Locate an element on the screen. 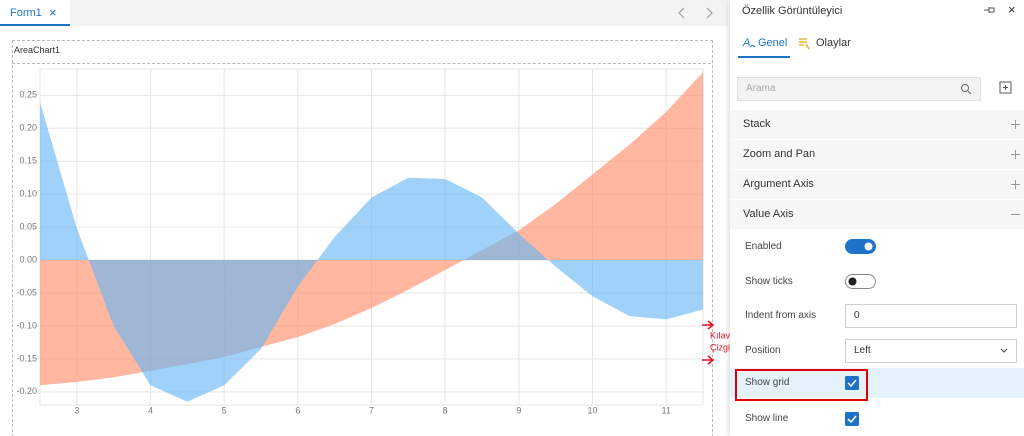  section-title: Zoom and Pan is located at coordinates (779, 154).